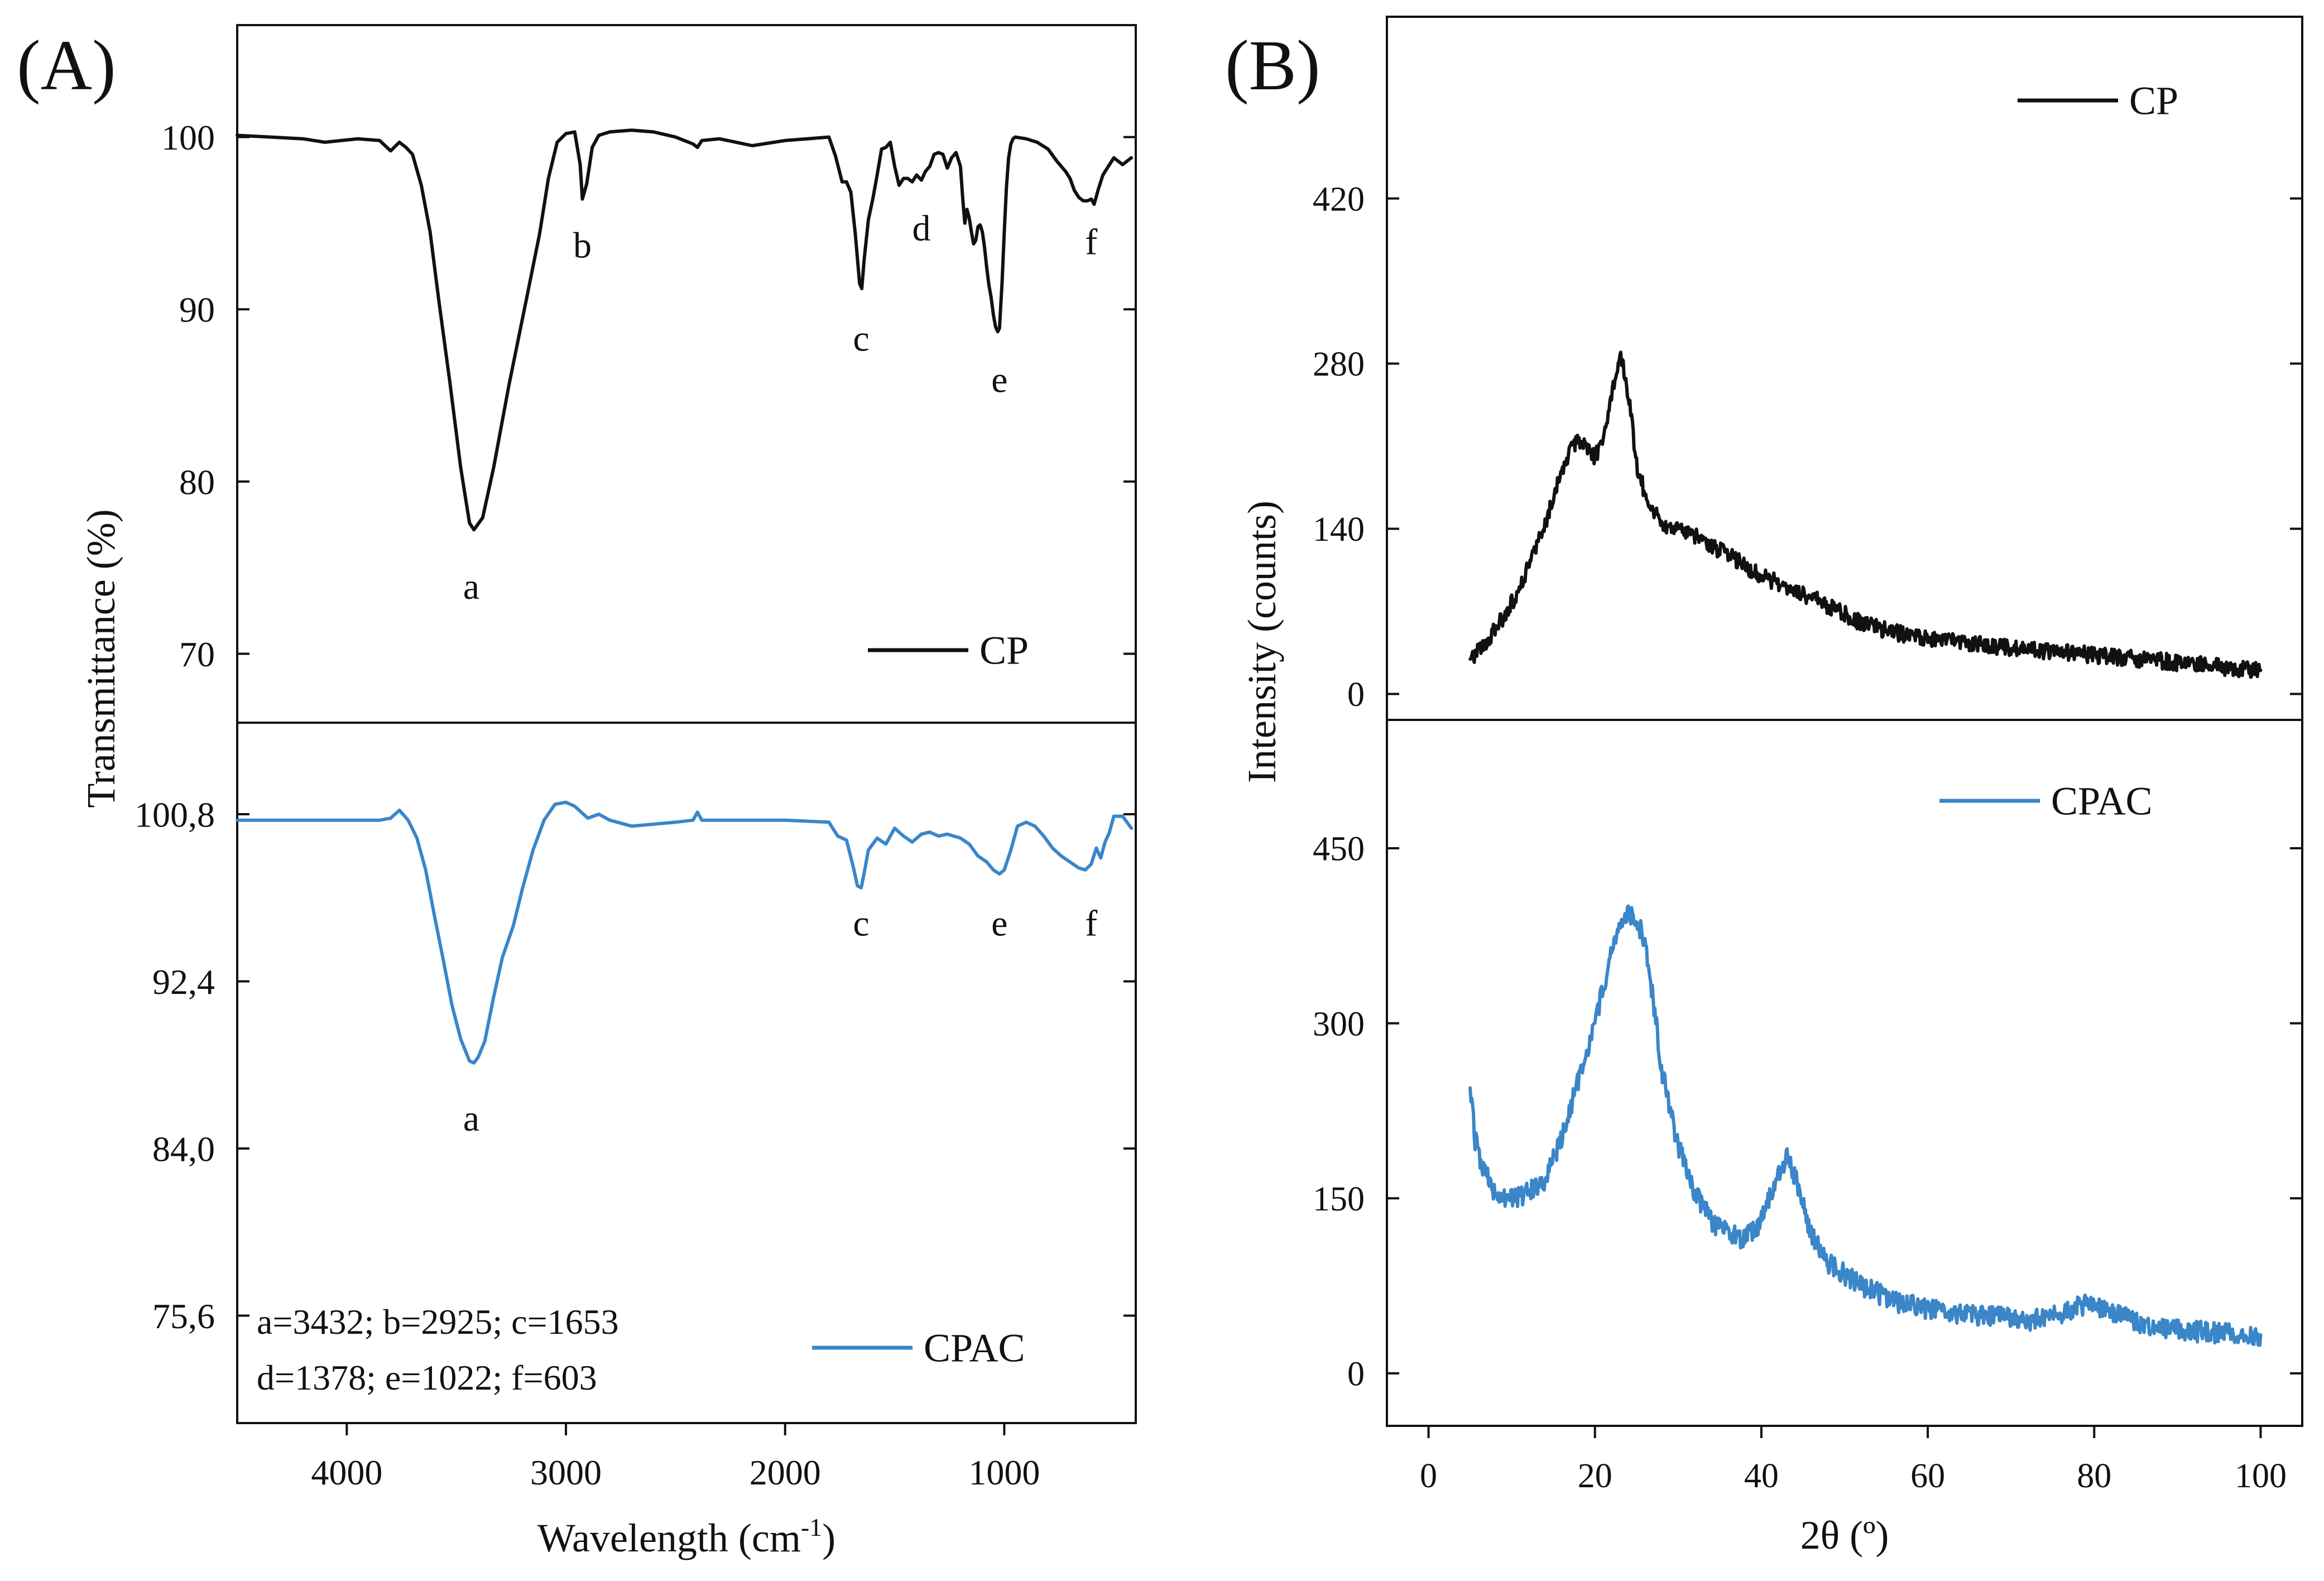  What do you see at coordinates (197, 482) in the screenshot?
I see `y-tick-label: 80` at bounding box center [197, 482].